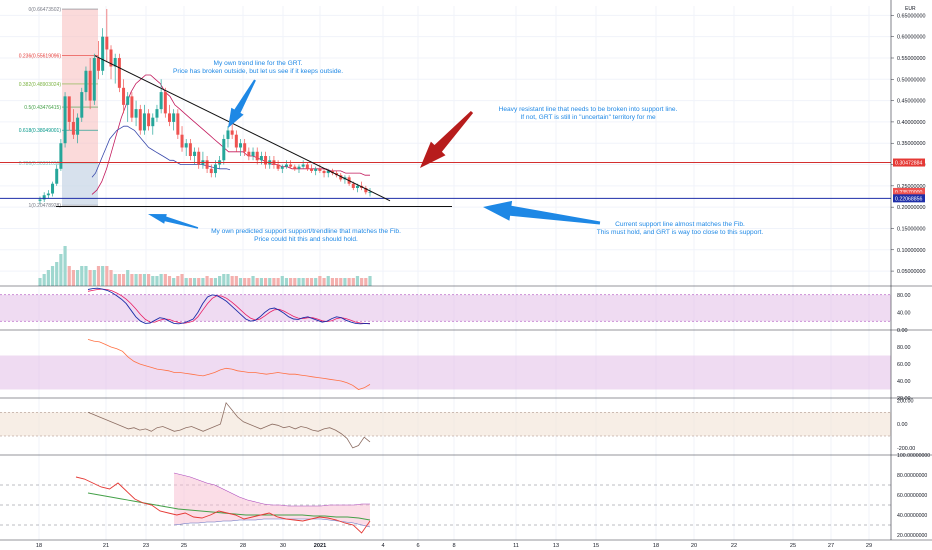 Image resolution: width=932 pixels, height=550 pixels. I want to click on y-tick-label: 0.10000000, so click(911, 251).